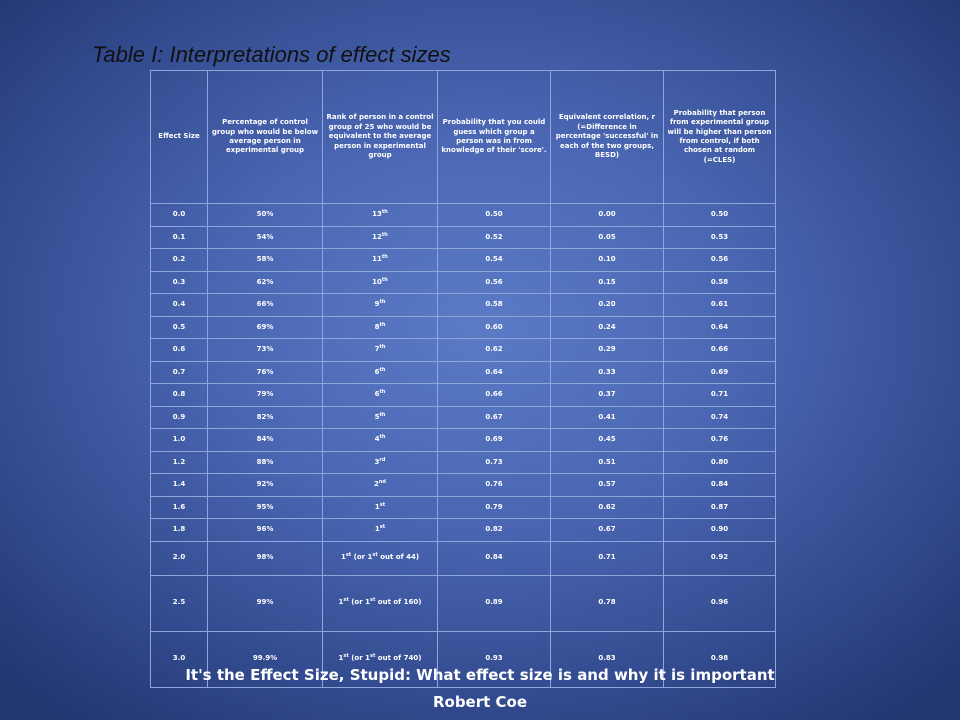 This screenshot has height=720, width=960. What do you see at coordinates (377, 416) in the screenshot?
I see `rank-text: 5` at bounding box center [377, 416].